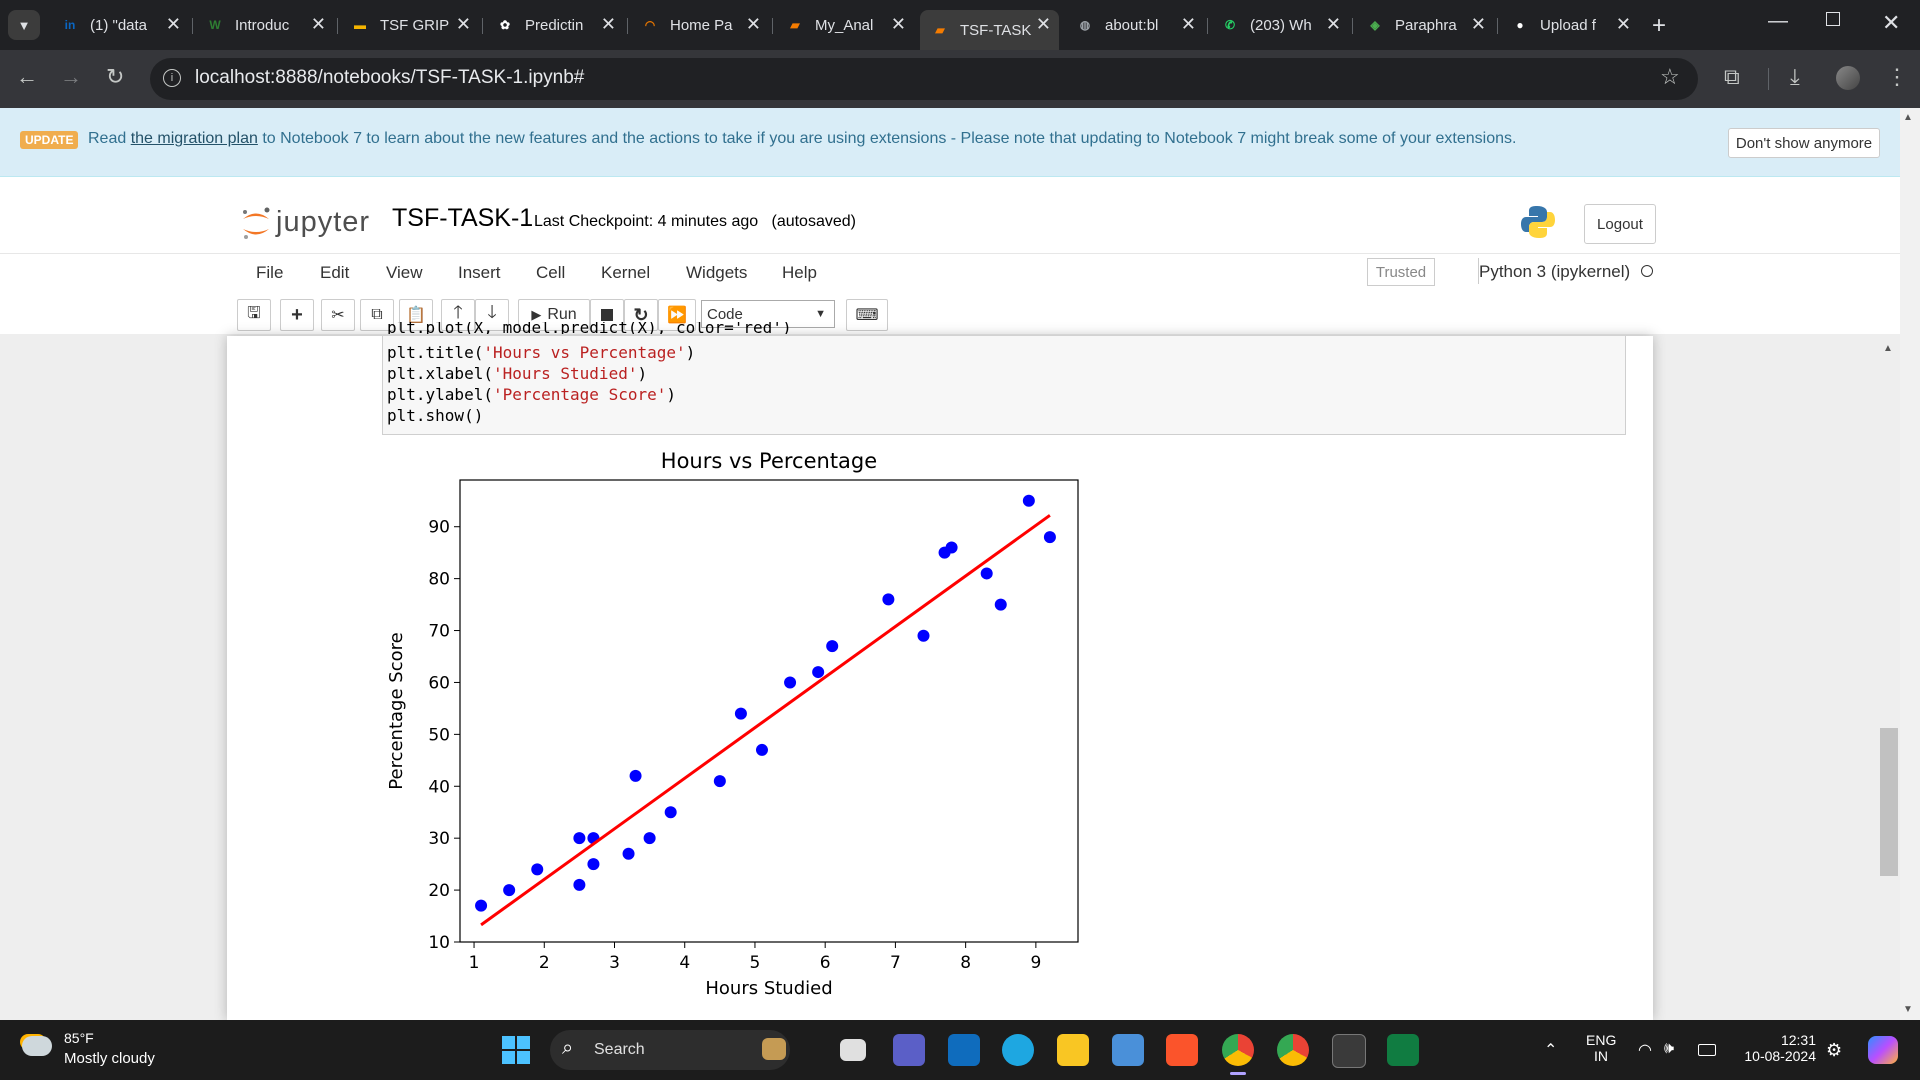 The width and height of the screenshot is (1920, 1080). Describe the element at coordinates (1707, 1050) in the screenshot. I see `battery-icon` at that location.